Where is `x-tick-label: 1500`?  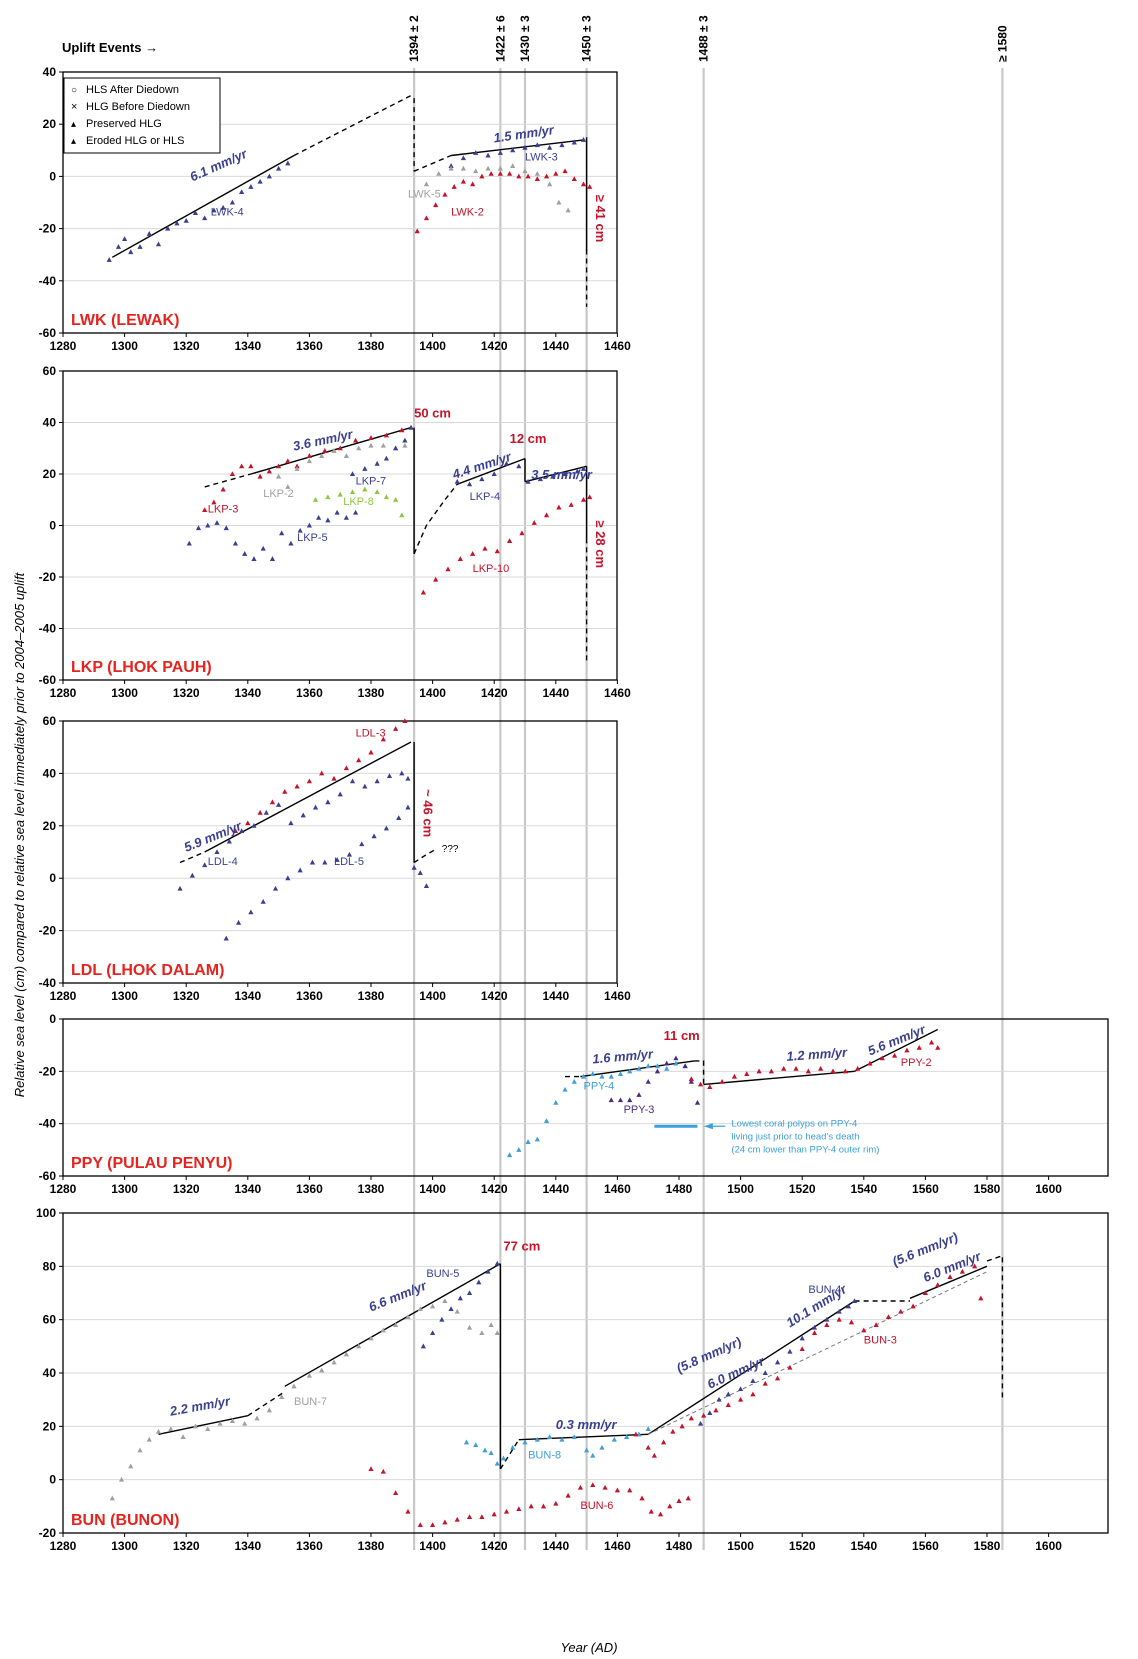 x-tick-label: 1500 is located at coordinates (740, 1189).